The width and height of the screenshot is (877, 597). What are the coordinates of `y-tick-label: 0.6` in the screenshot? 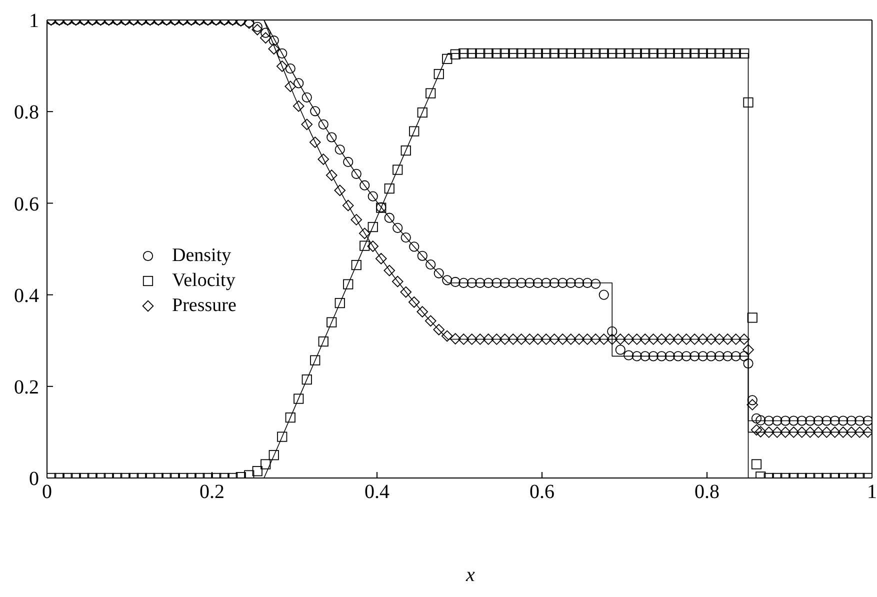 It's located at (26, 204).